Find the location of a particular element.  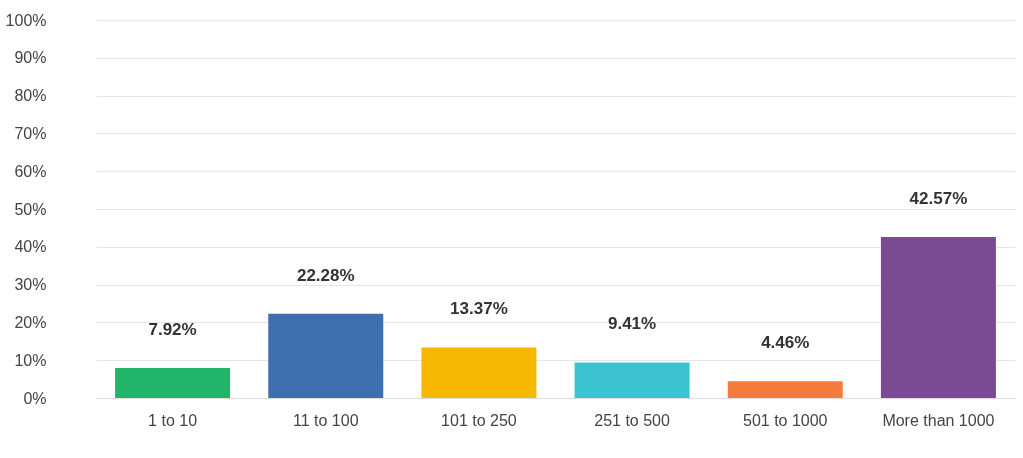

y-tick-label: 70% is located at coordinates (30, 133).